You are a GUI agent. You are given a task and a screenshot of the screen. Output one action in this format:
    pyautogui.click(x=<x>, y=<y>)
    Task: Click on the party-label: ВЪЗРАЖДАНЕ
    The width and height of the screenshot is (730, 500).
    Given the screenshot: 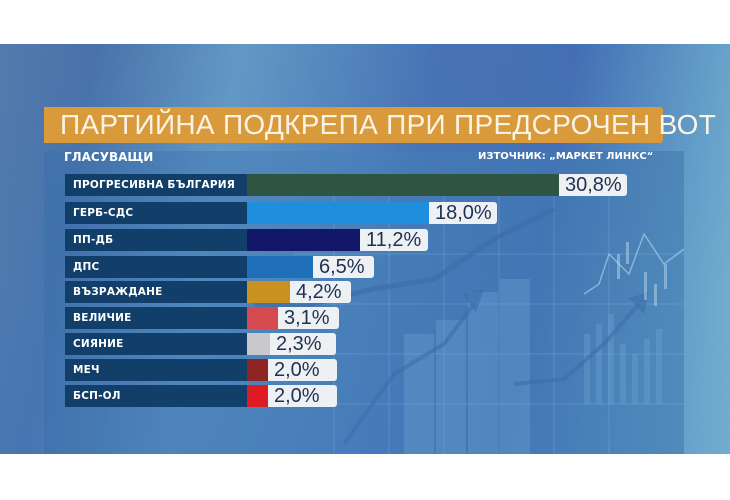 What is the action you would take?
    pyautogui.click(x=156, y=292)
    